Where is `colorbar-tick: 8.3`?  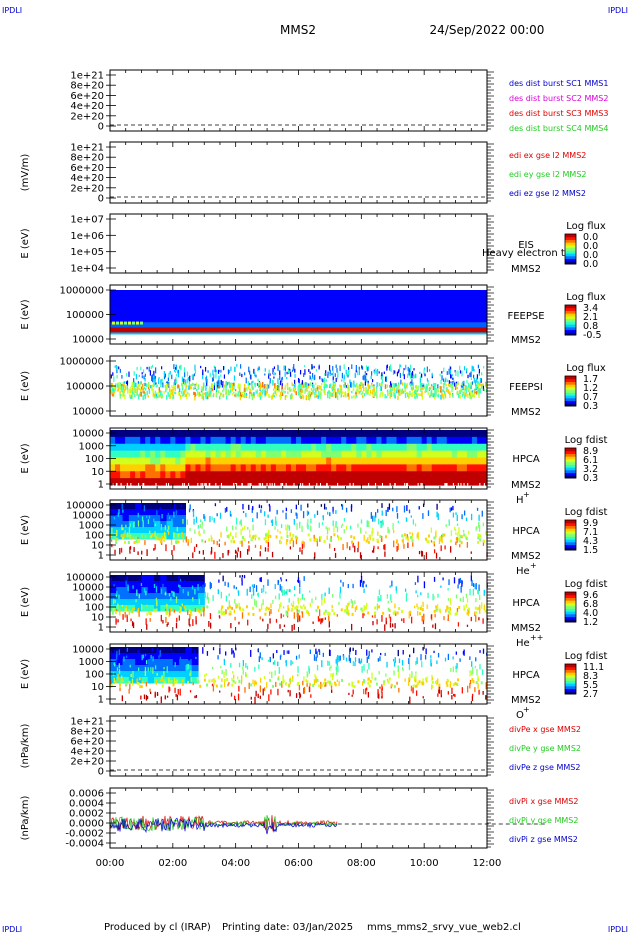
colorbar-tick: 8.3 is located at coordinates (590, 676).